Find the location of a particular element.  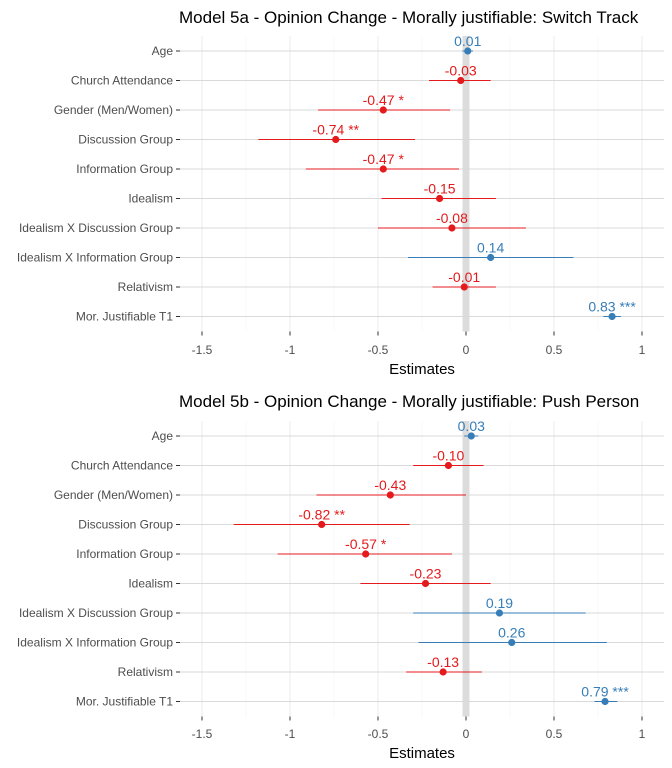

estimate-value-label: 0.19 is located at coordinates (499, 603).